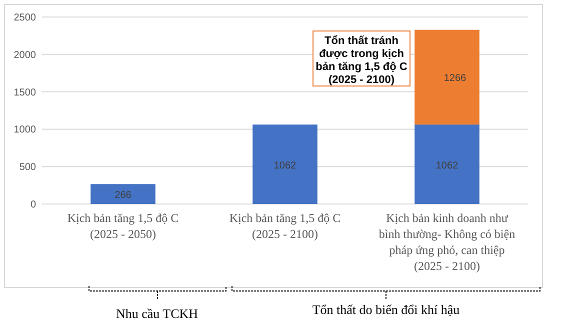 Image resolution: width=569 pixels, height=328 pixels. Describe the element at coordinates (33, 205) in the screenshot. I see `y-tick-label: 0` at that location.